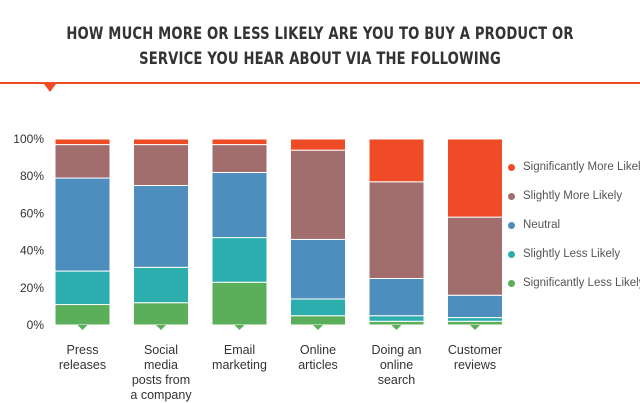  Describe the element at coordinates (82, 315) in the screenshot. I see `bar-segment-press-releases-significantly-less-likely` at that location.